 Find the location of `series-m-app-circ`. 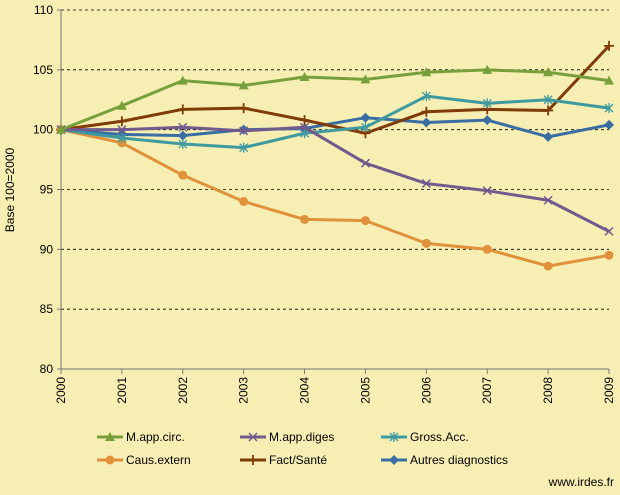

series-m-app-circ is located at coordinates (335, 99).